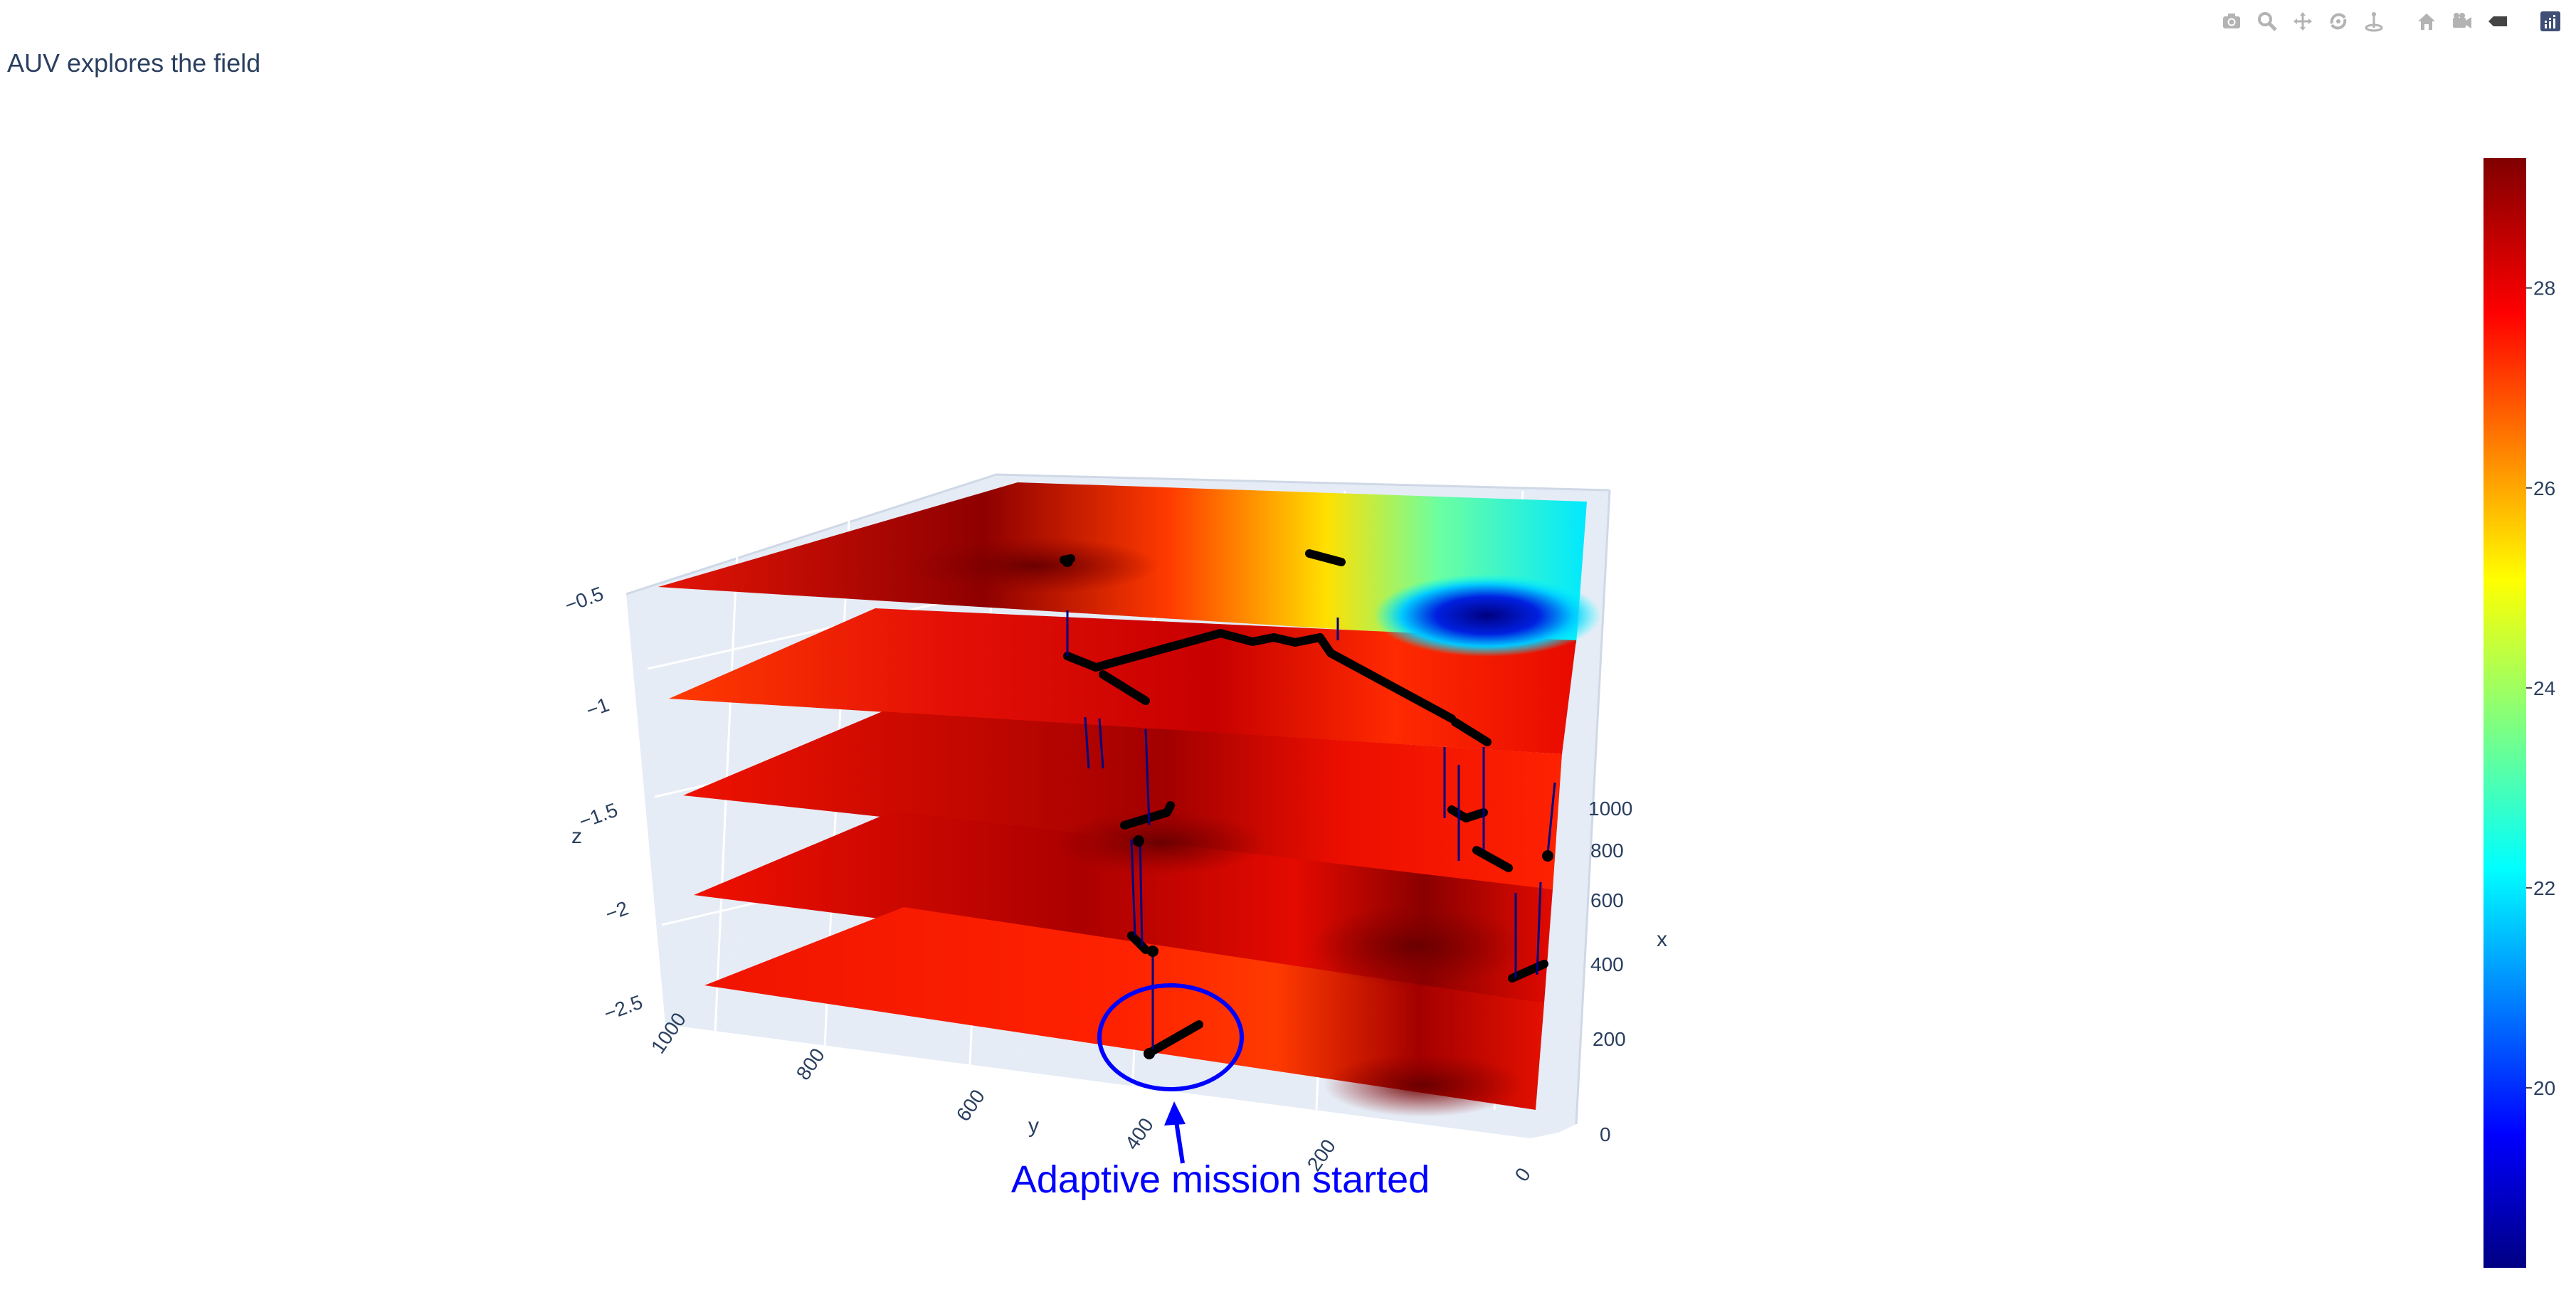 The image size is (2576, 1292). I want to click on hover-tag-icon, so click(2497, 21).